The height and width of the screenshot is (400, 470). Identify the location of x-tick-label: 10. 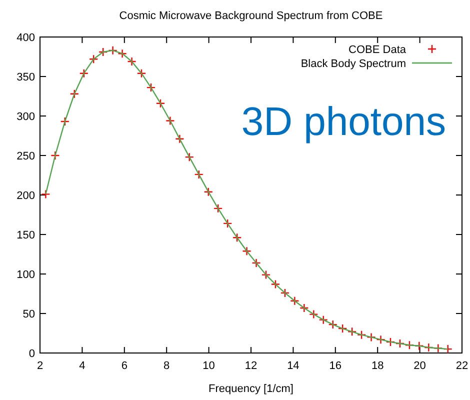
(208, 366).